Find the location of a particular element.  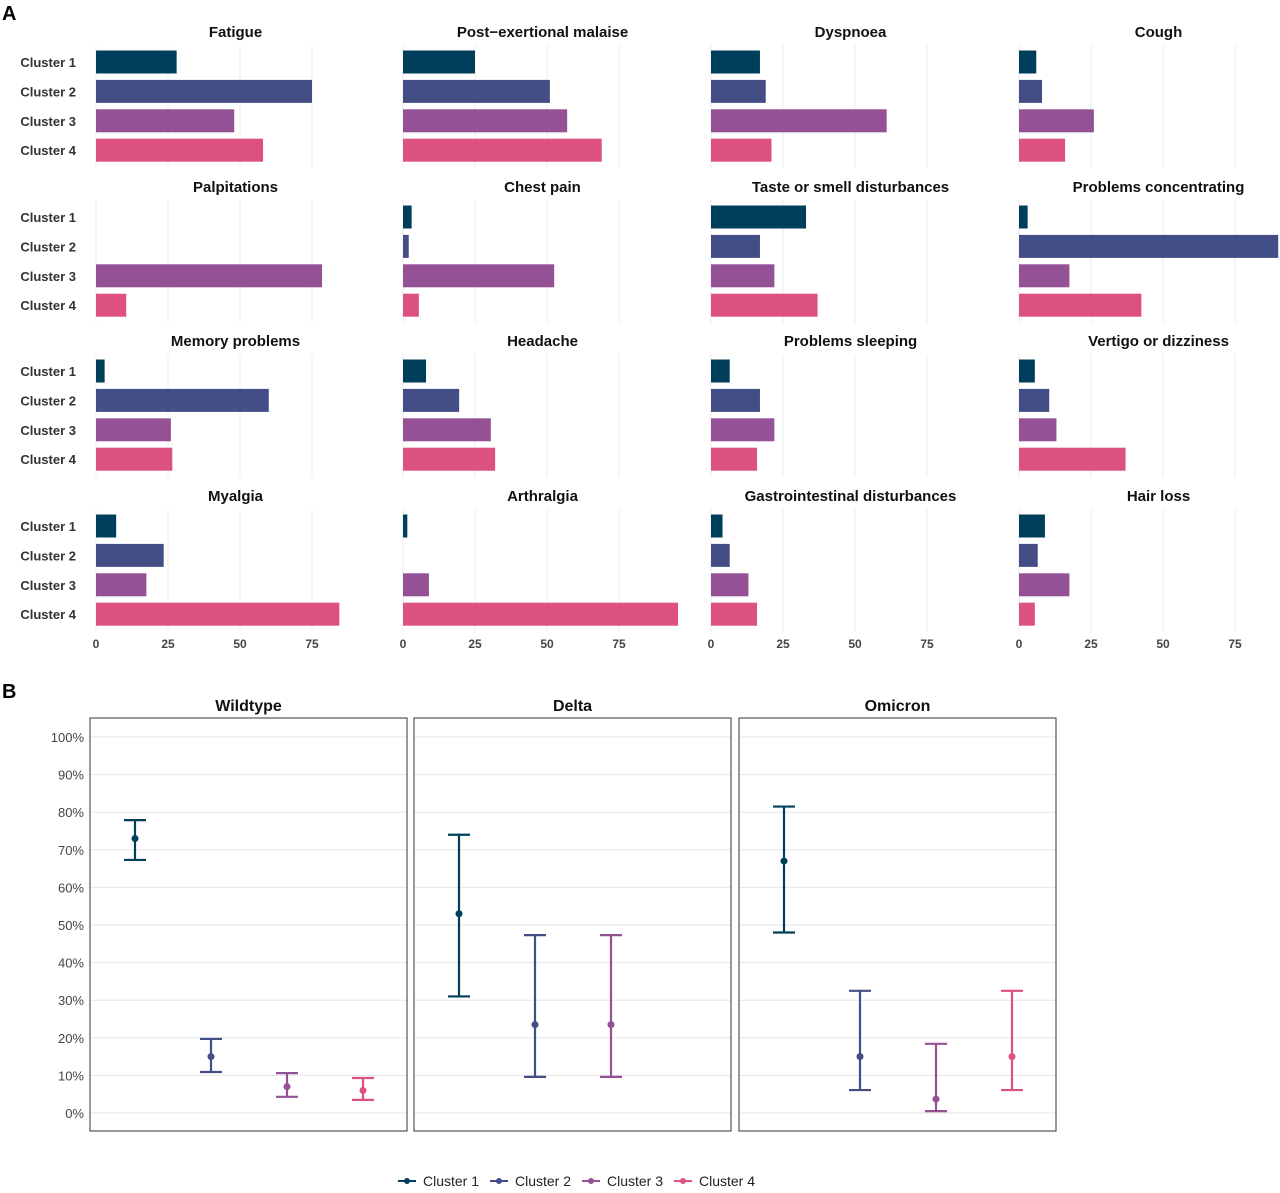

facet-title: Taste or smell disturbances is located at coordinates (850, 187).